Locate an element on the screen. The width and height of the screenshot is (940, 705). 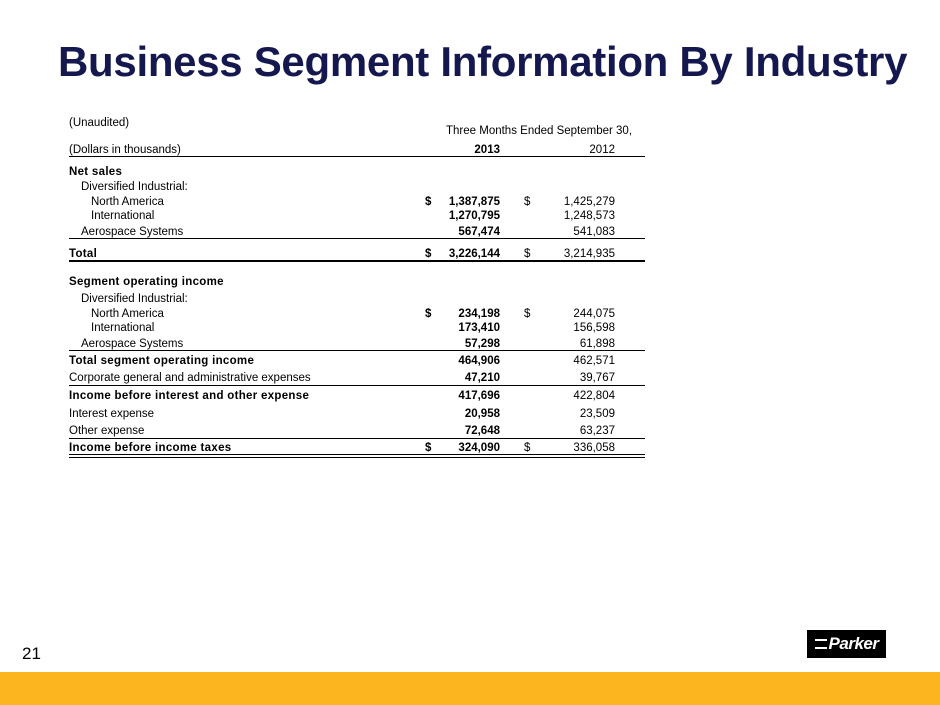
value-2012: 462,571 is located at coordinates (594, 361).